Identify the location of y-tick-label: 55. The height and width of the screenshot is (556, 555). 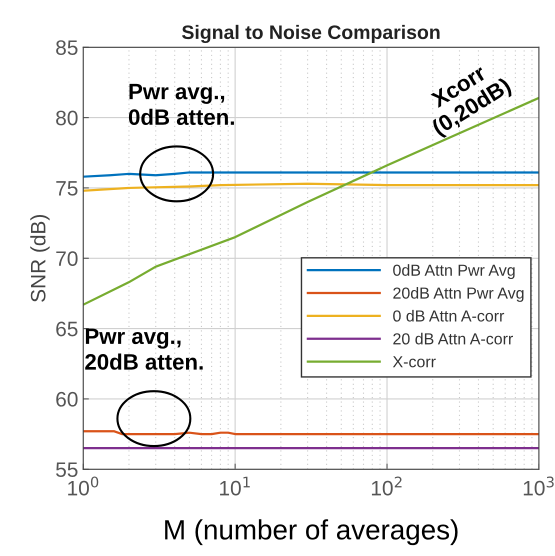
(67, 470).